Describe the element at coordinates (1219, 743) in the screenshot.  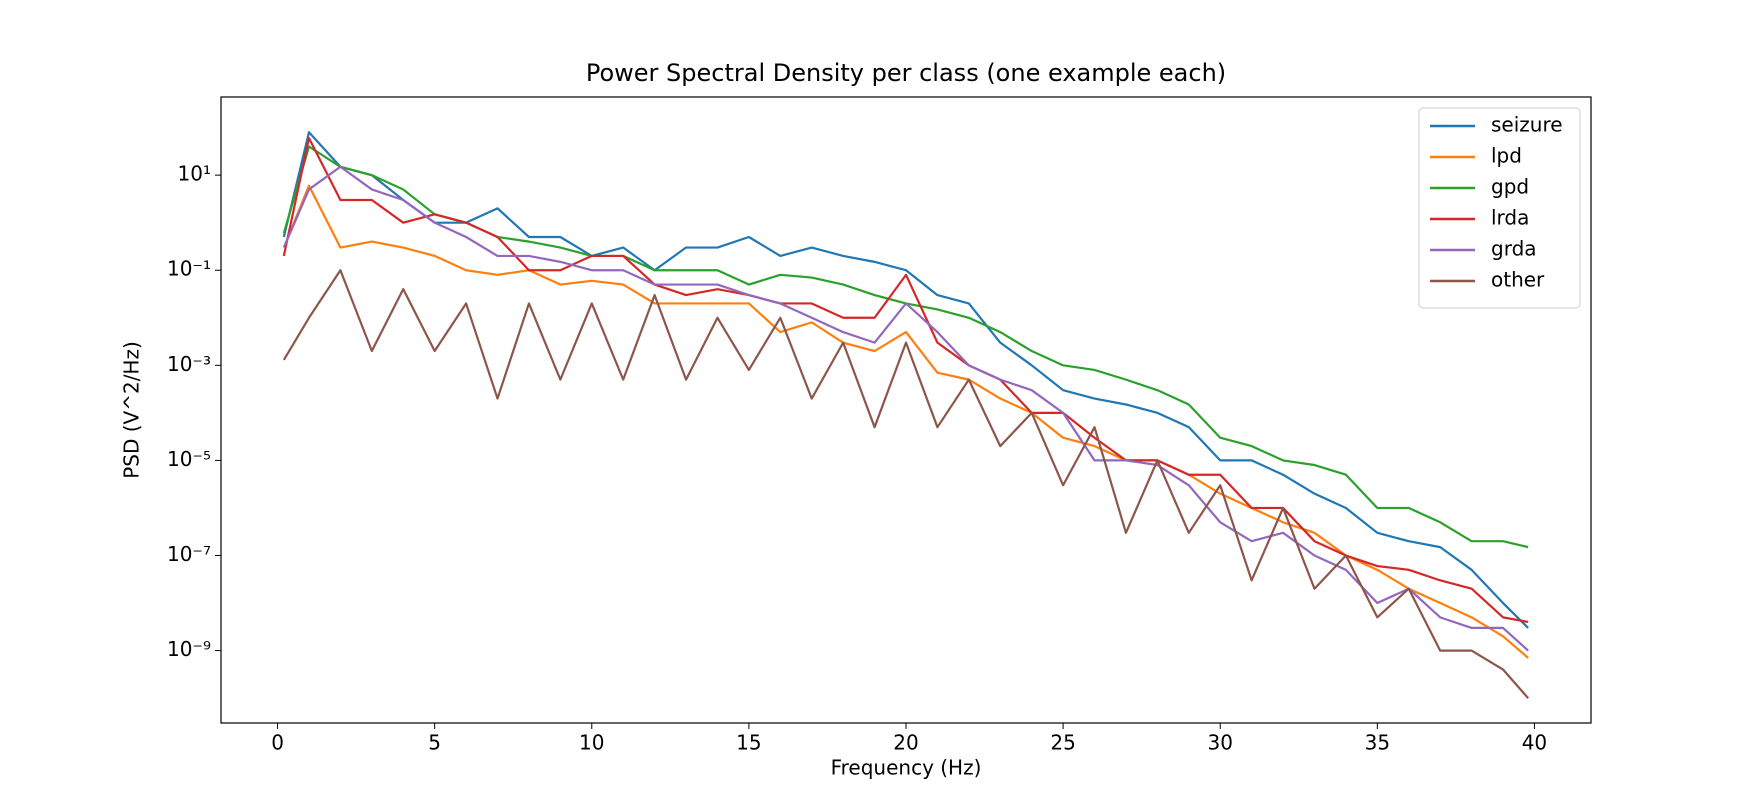
I see `x-tick-label: 30` at that location.